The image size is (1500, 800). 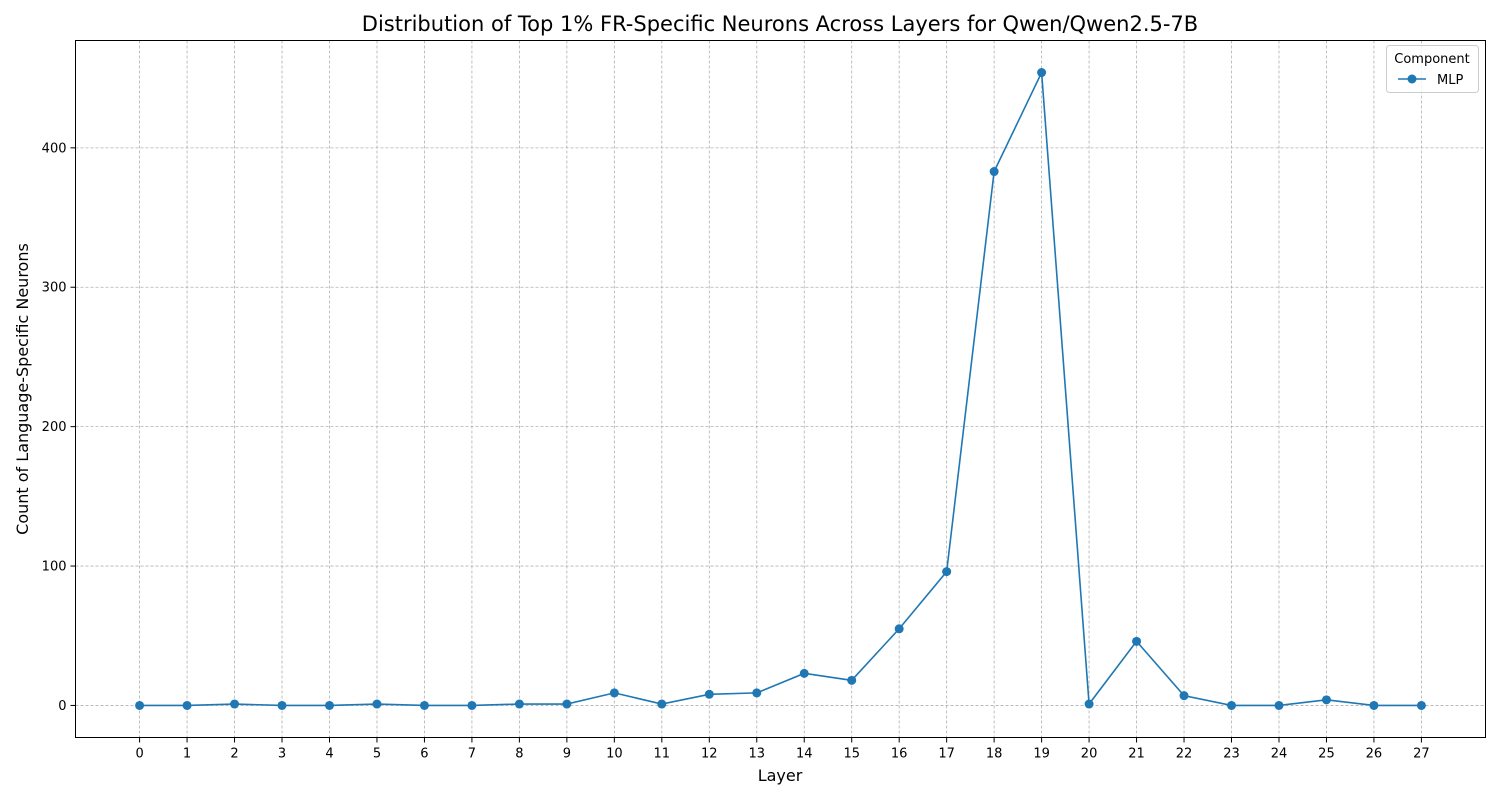 What do you see at coordinates (234, 754) in the screenshot?
I see `x-tick-label: 2` at bounding box center [234, 754].